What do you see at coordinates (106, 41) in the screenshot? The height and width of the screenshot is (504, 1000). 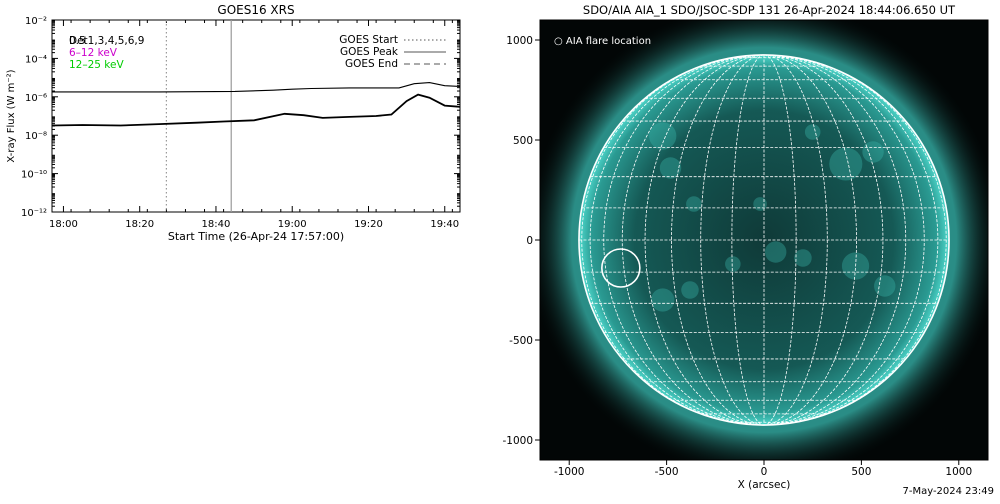 I see `series-label: Det1,3,4,5,6,9` at bounding box center [106, 41].